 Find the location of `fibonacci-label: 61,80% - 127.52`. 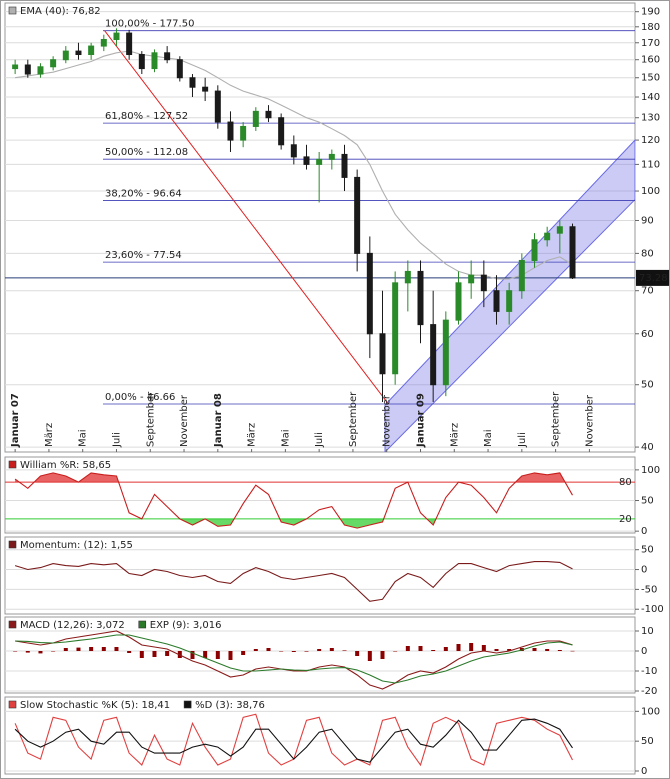

fibonacci-label: 61,80% - 127.52 is located at coordinates (146, 116).